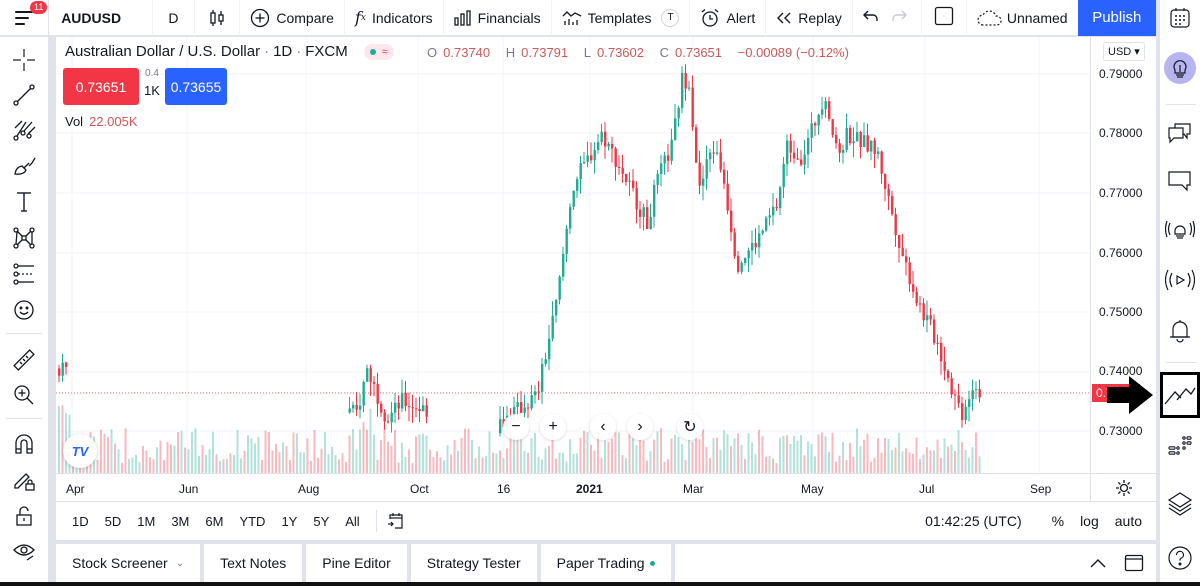 This screenshot has height=586, width=1200. What do you see at coordinates (545, 52) in the screenshot?
I see `high-value: 0.73791` at bounding box center [545, 52].